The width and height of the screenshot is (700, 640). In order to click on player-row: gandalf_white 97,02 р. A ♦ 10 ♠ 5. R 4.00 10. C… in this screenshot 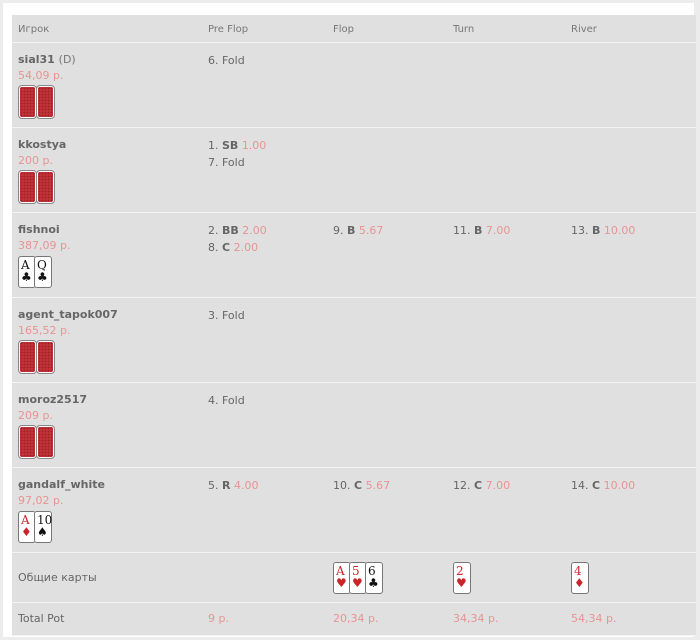, I will do `click(354, 510)`.